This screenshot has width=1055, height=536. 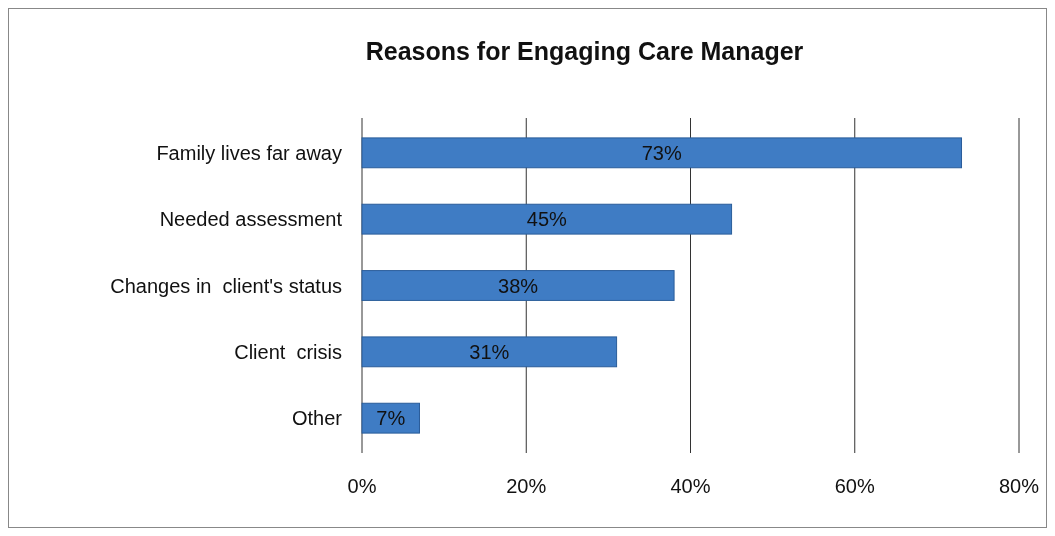 What do you see at coordinates (317, 418) in the screenshot?
I see `y-tick-label: Other` at bounding box center [317, 418].